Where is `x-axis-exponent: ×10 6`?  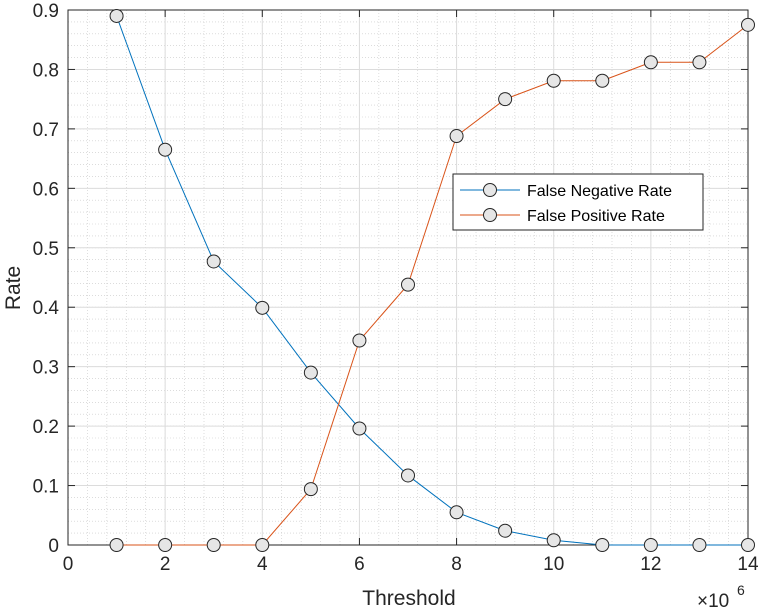 x-axis-exponent: ×10 6 is located at coordinates (721, 596).